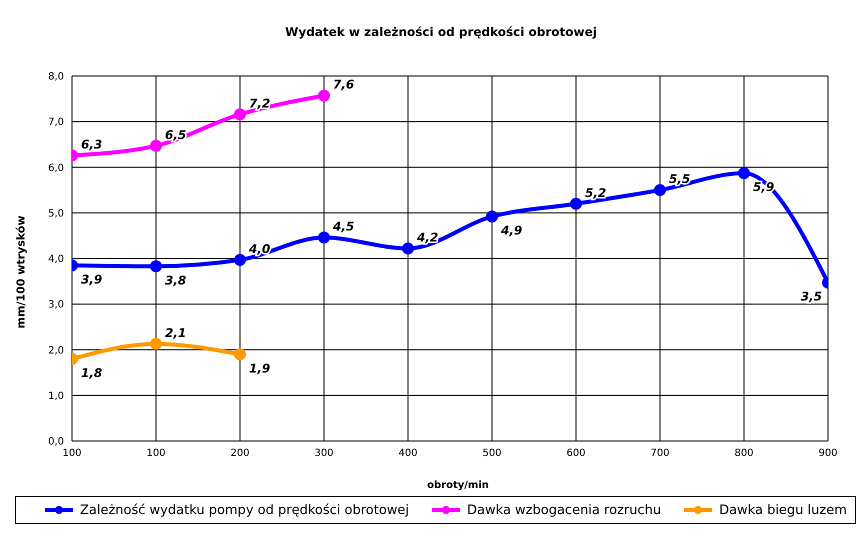 The width and height of the screenshot is (866, 549). Describe the element at coordinates (91, 373) in the screenshot. I see `data-label: 1,8` at that location.